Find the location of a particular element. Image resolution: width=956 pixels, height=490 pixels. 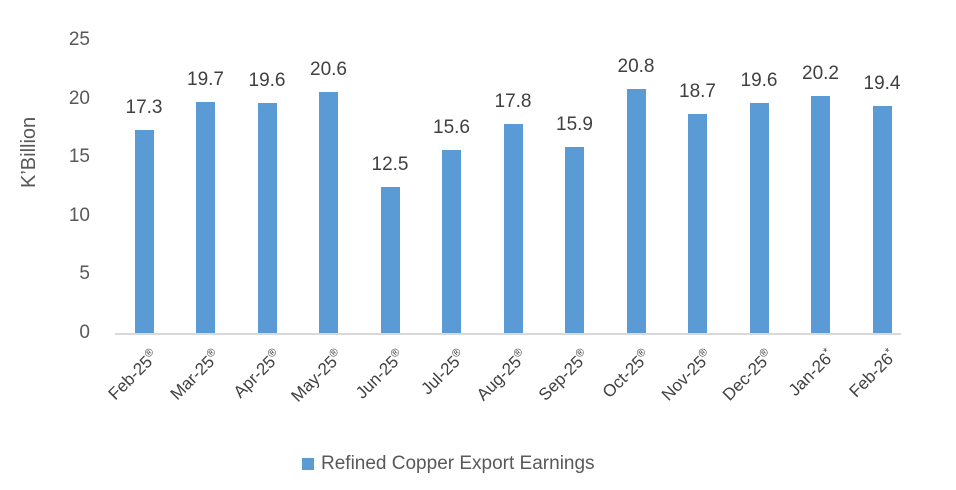

x-axis-line is located at coordinates (508, 334).